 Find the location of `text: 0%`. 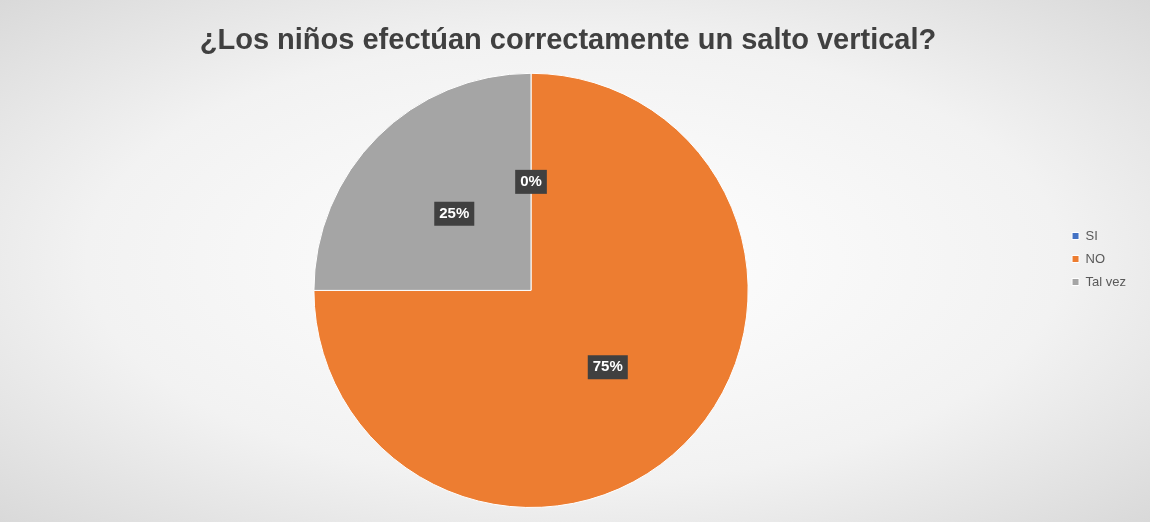

text: 0% is located at coordinates (531, 180).